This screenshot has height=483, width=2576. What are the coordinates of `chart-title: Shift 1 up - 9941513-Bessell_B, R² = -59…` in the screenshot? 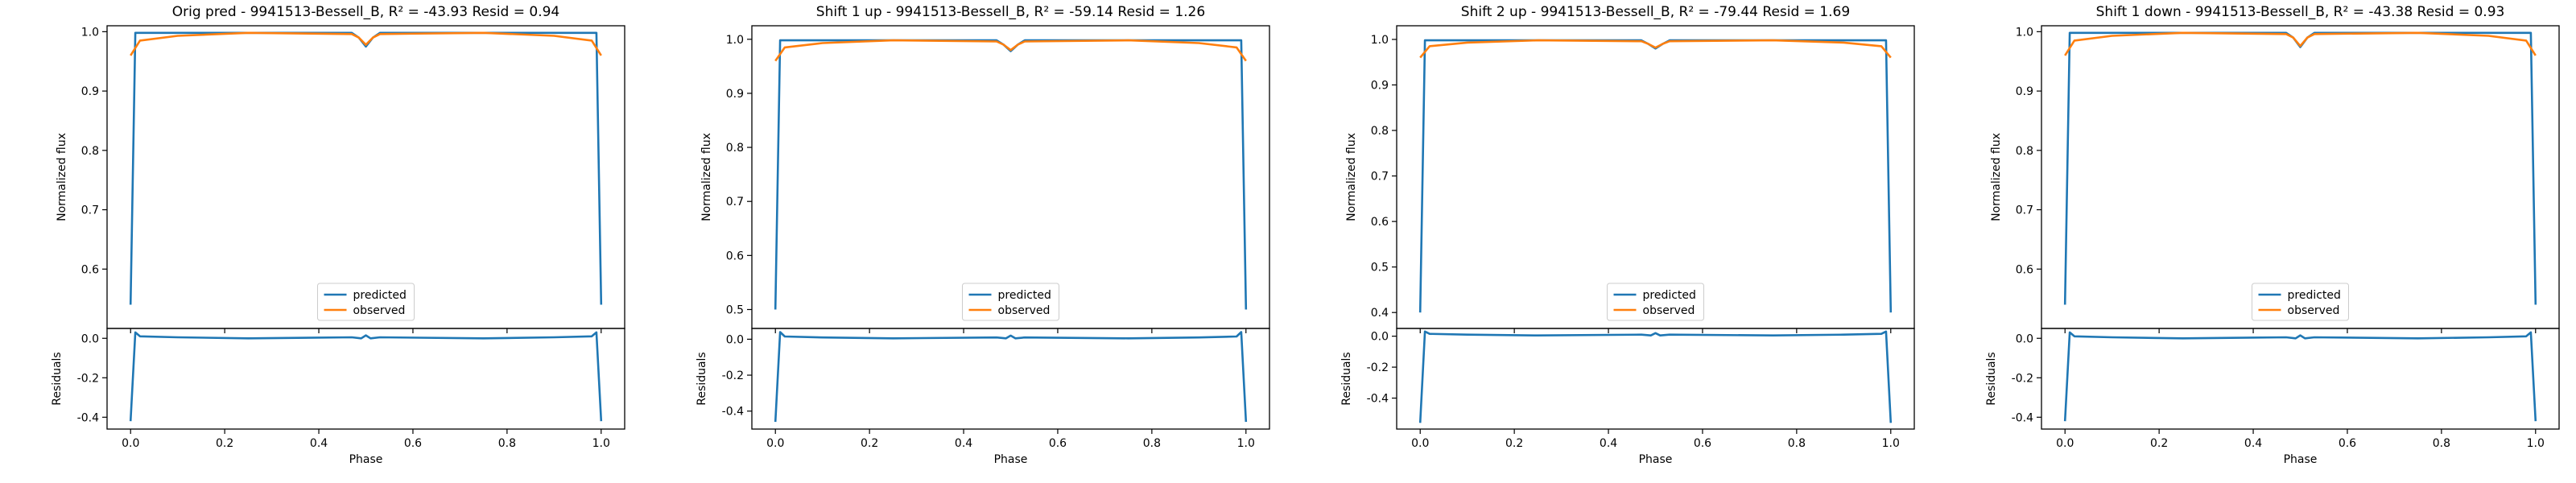 It's located at (1010, 12).